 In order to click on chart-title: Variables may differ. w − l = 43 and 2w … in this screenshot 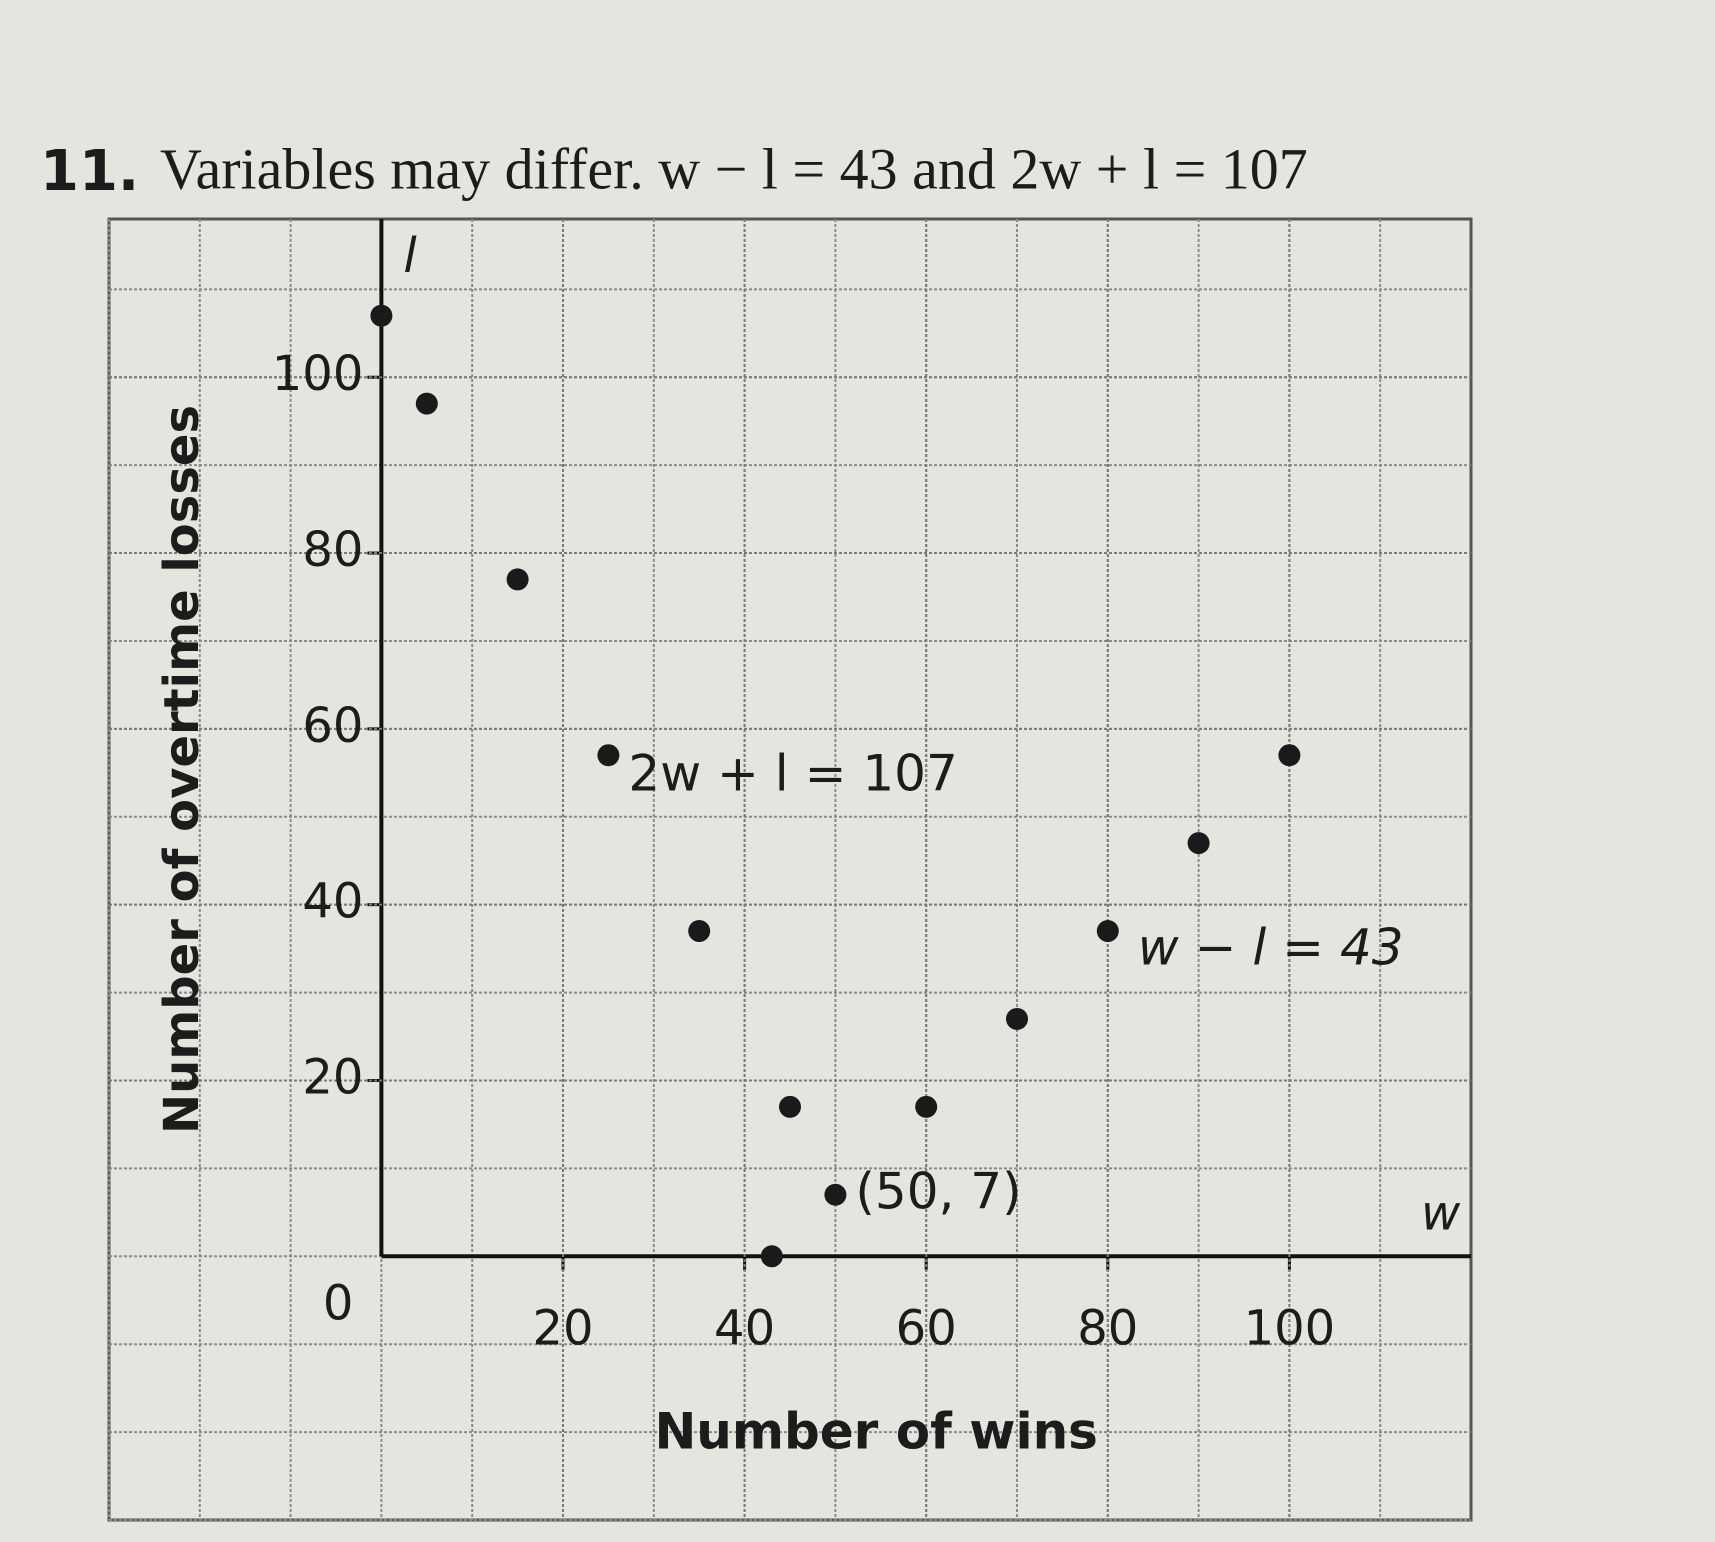, I will do `click(734, 168)`.